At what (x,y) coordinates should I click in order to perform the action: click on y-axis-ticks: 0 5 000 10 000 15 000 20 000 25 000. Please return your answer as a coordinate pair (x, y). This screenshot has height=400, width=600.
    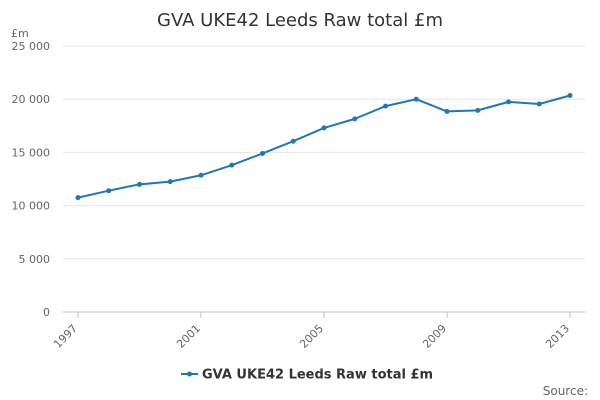
    Looking at the image, I should click on (31, 179).